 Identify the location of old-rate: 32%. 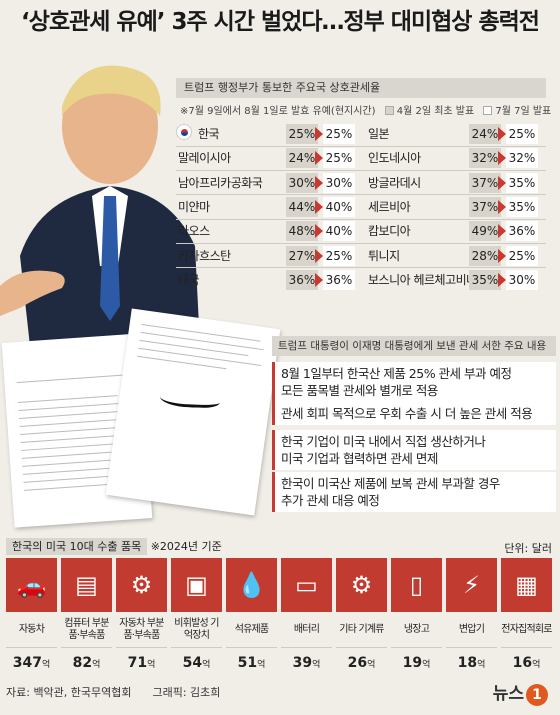
(485, 158).